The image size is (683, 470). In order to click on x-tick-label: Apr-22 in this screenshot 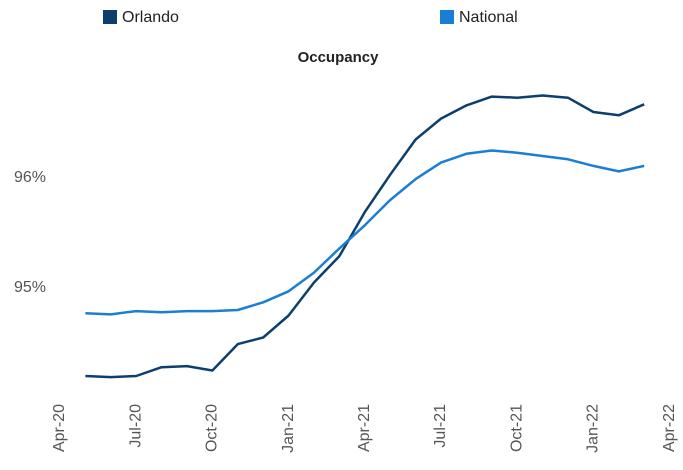, I will do `click(669, 428)`.